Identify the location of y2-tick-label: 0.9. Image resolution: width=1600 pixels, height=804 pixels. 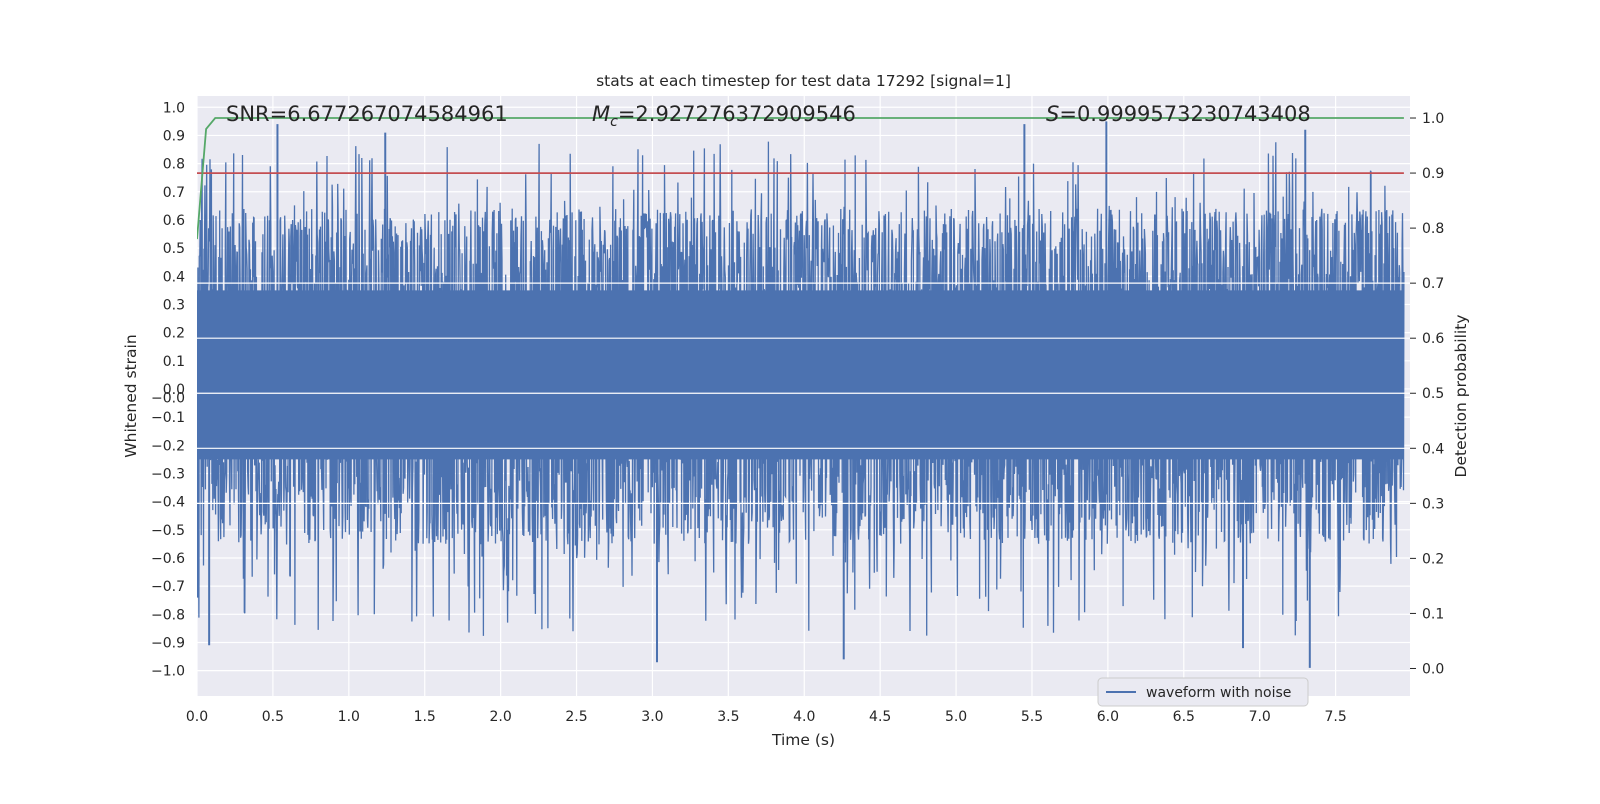
(1433, 174).